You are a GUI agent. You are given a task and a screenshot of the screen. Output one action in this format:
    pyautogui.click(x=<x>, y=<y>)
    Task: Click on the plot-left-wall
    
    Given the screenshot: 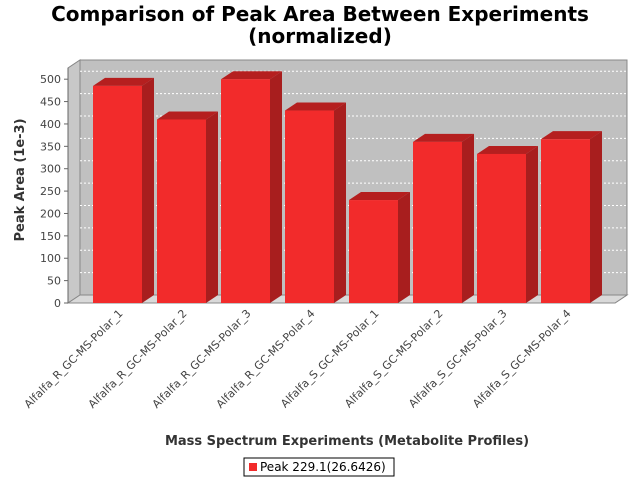 What is the action you would take?
    pyautogui.click(x=74, y=181)
    